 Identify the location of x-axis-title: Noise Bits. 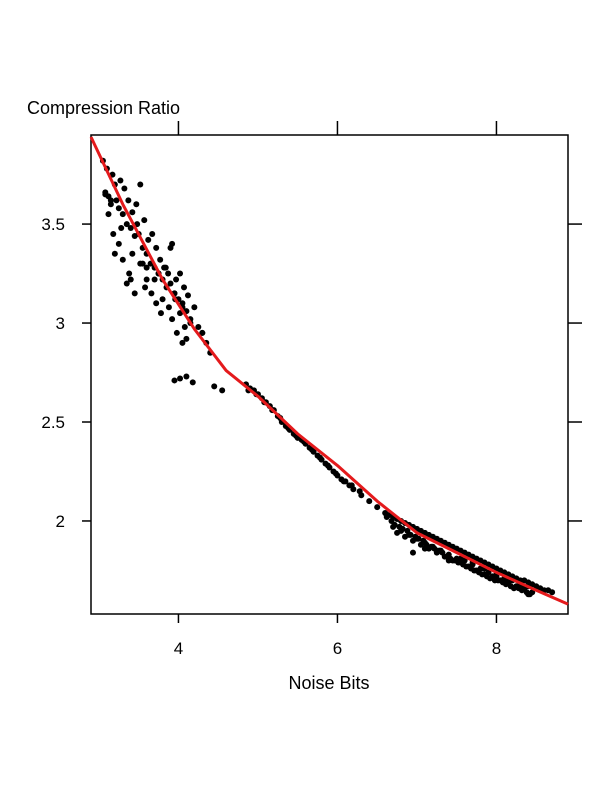
(328, 683).